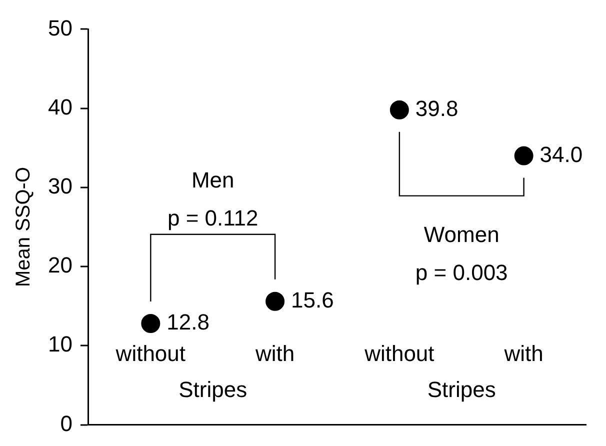 The width and height of the screenshot is (606, 446). Describe the element at coordinates (312, 299) in the screenshot. I see `data-label: 15.6` at that location.